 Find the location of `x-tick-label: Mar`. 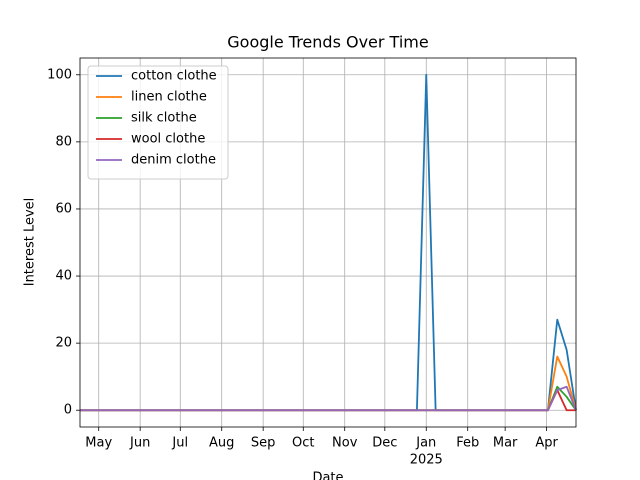

x-tick-label: Mar is located at coordinates (505, 443).